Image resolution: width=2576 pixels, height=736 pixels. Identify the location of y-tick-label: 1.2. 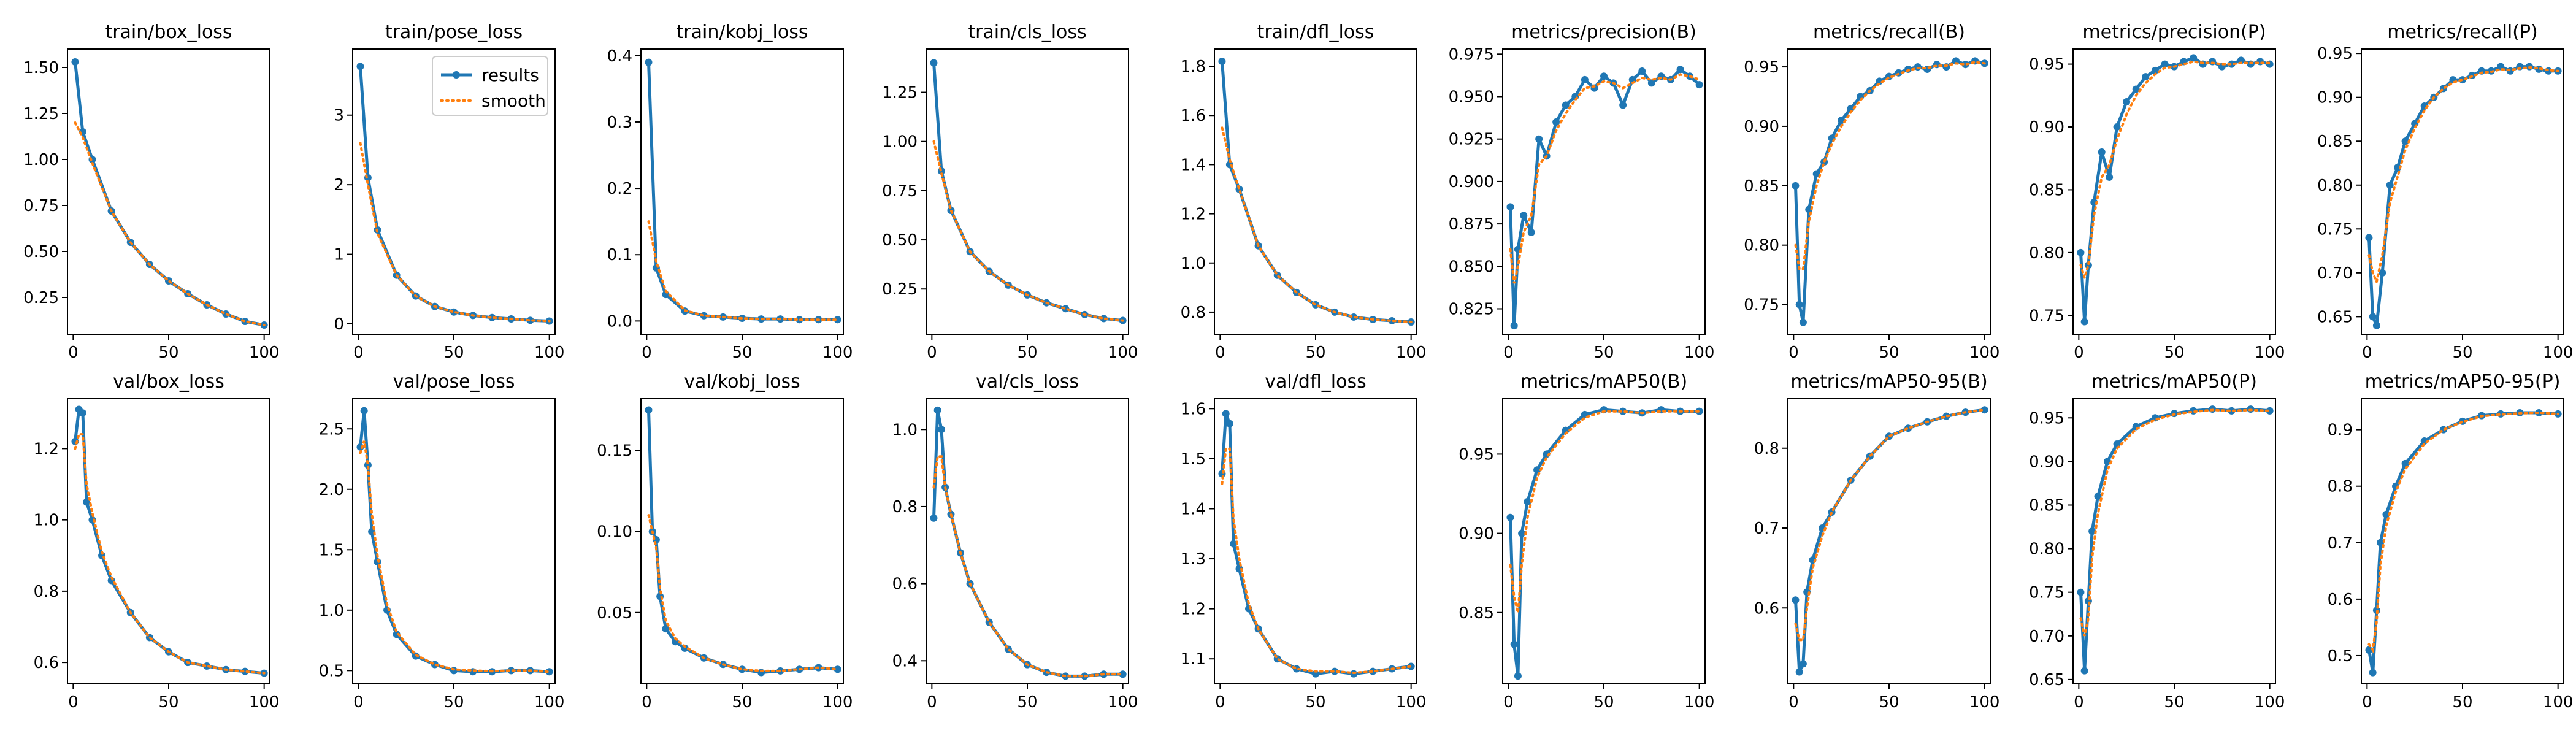
(46, 449).